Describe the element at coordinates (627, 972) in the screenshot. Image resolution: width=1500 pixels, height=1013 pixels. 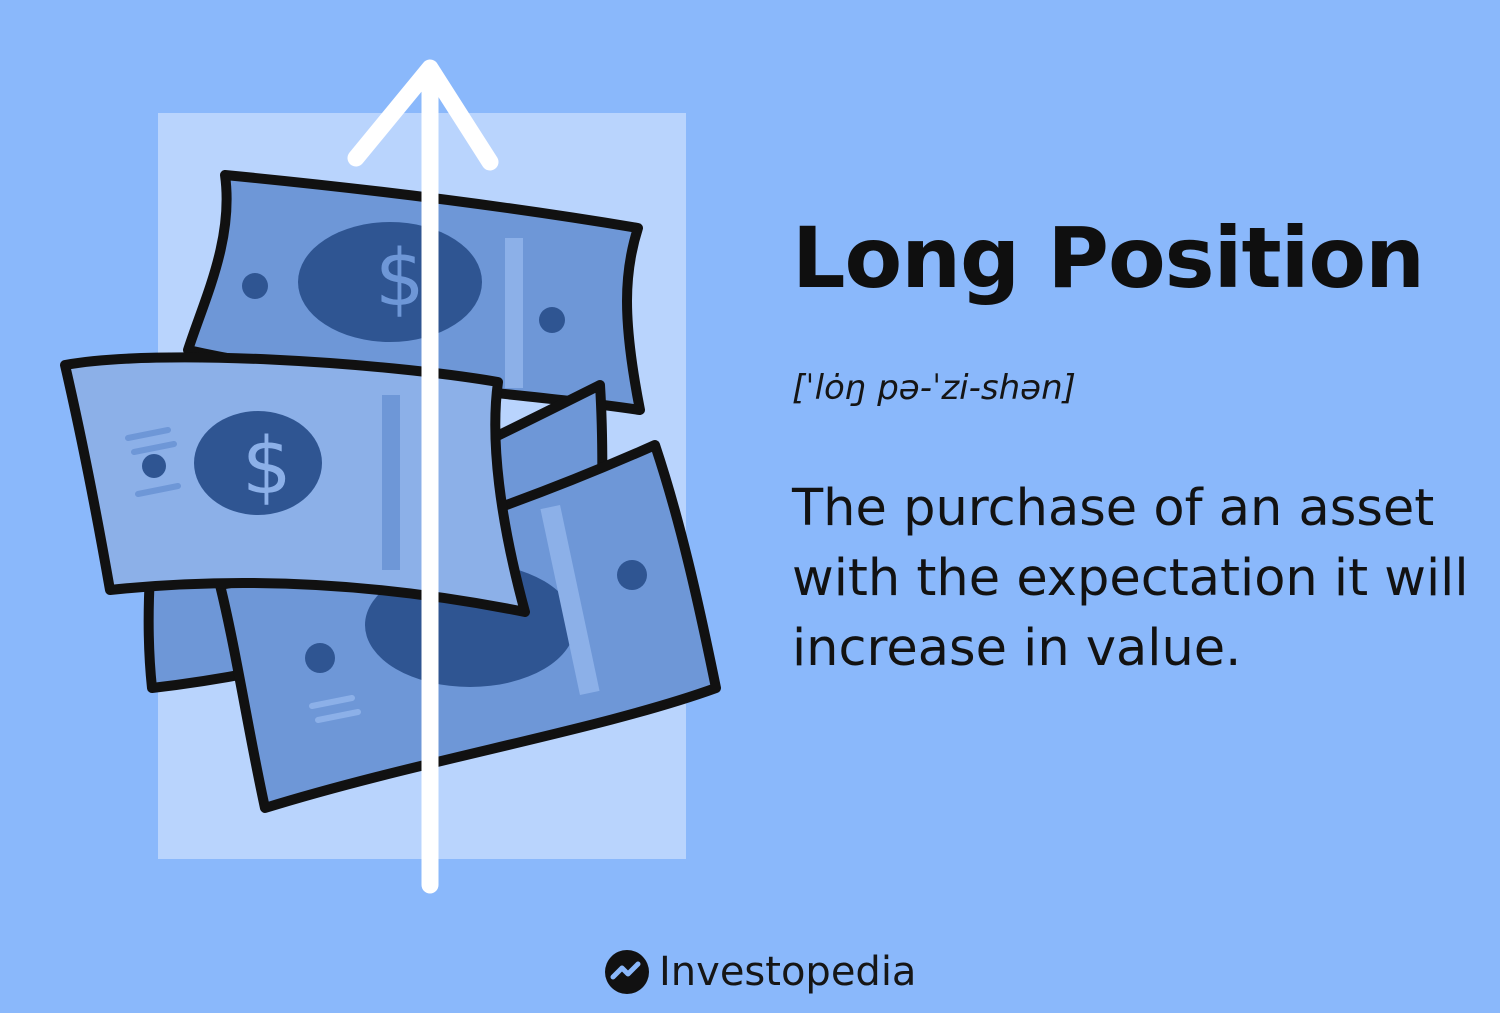
I see `investopedia-logo-icon` at that location.